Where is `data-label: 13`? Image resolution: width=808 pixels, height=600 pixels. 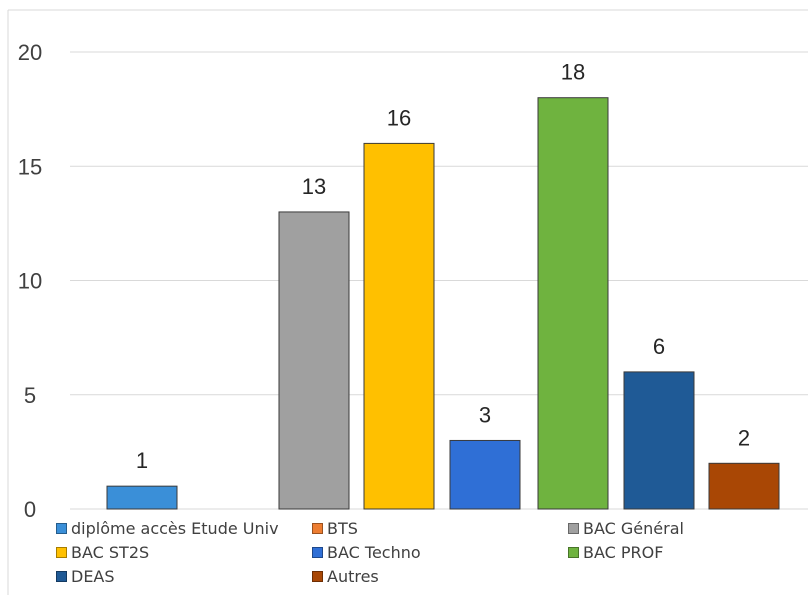
data-label: 13 is located at coordinates (314, 186).